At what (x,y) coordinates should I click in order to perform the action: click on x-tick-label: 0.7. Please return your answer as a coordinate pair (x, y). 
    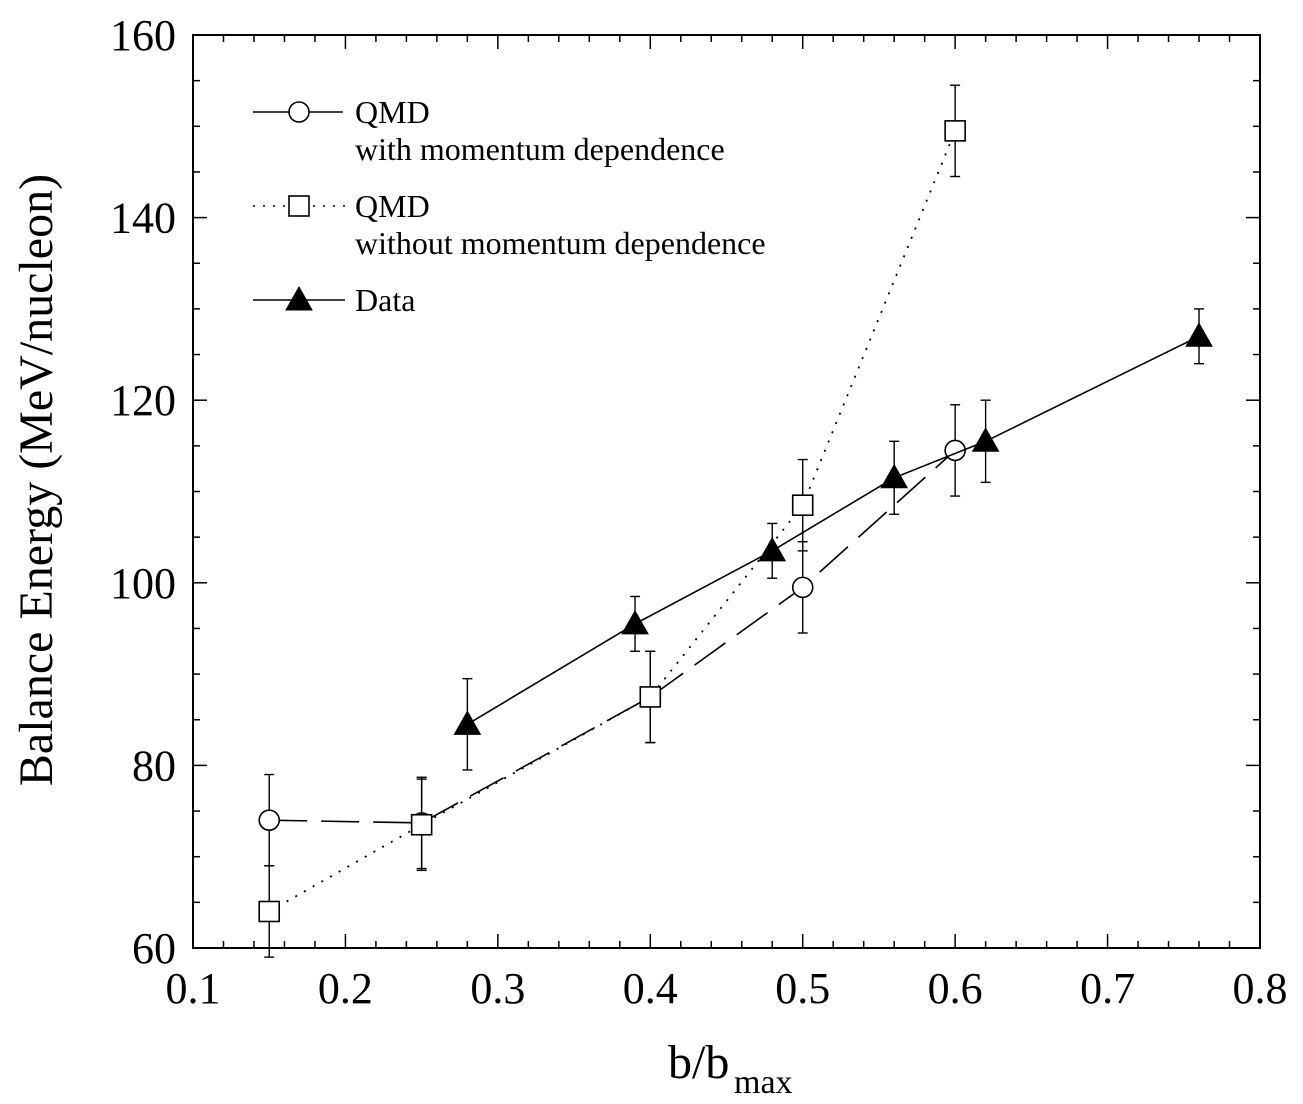
    Looking at the image, I should click on (1107, 988).